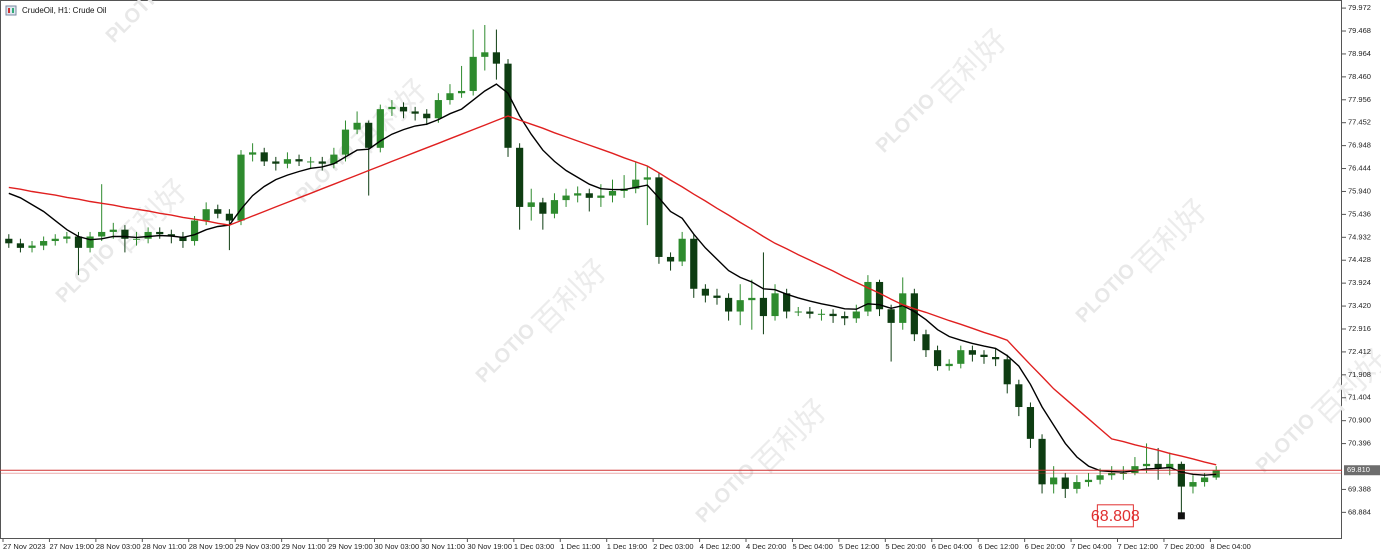 This screenshot has height=556, width=1381. Describe the element at coordinates (257, 546) in the screenshot. I see `x-tick-label: 29 Nov 03:00` at that location.